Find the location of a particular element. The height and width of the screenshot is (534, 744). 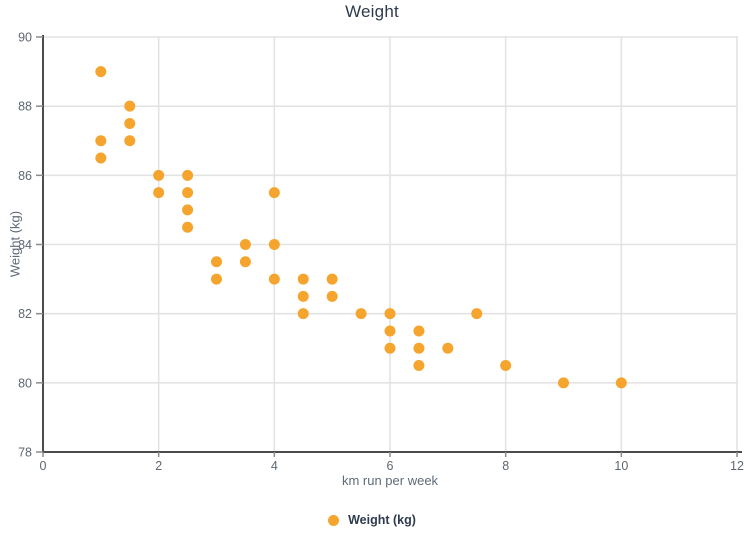

y-tick-label: 78 is located at coordinates (25, 453).